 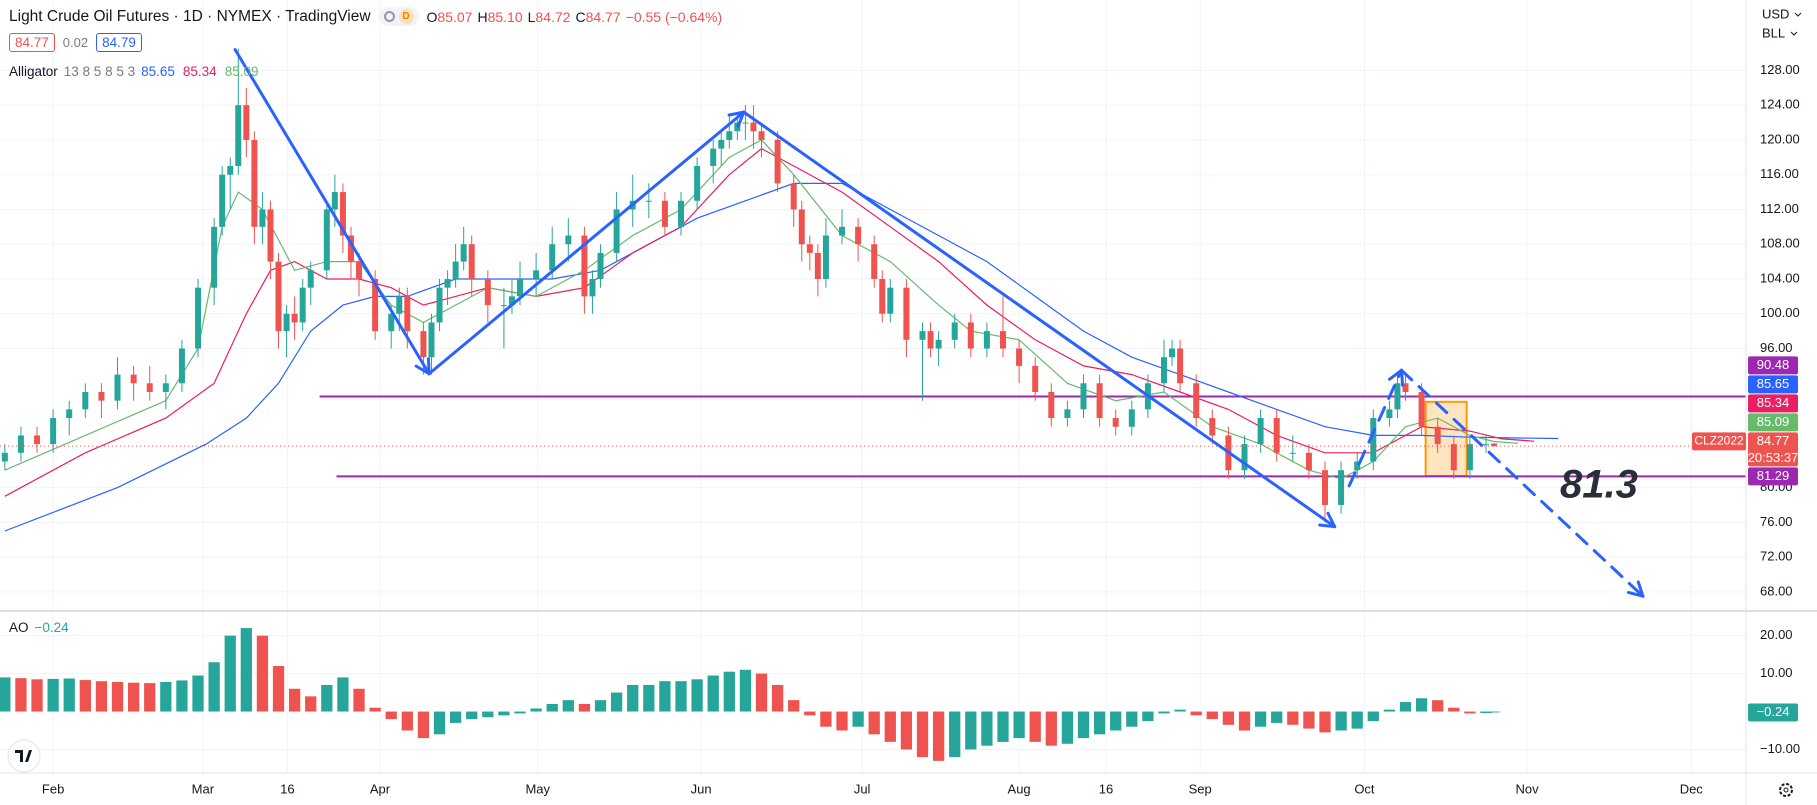 I want to click on unit: BLL, so click(x=1773, y=32).